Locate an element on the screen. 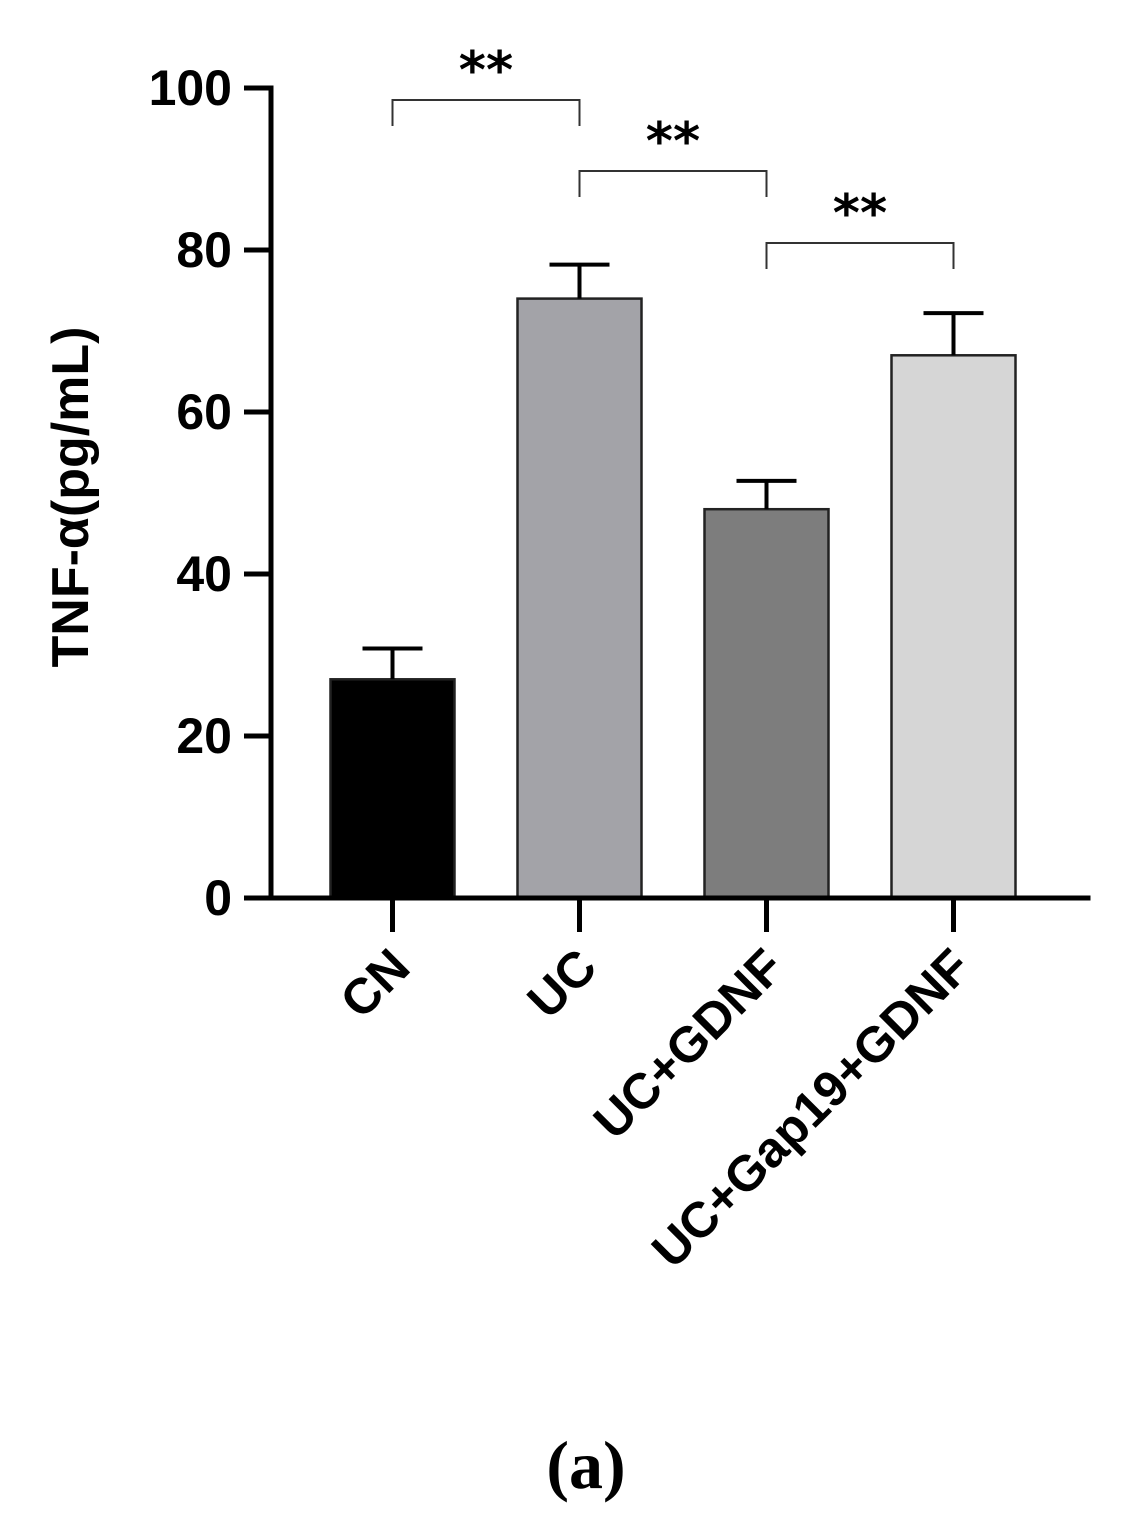  y-tick-label-20: 20 is located at coordinates (204, 736).